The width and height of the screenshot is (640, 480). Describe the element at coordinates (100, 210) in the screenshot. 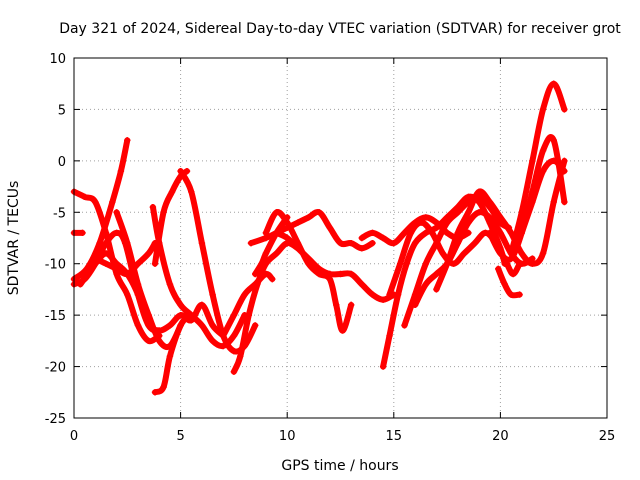

I see `series-sat-b` at that location.